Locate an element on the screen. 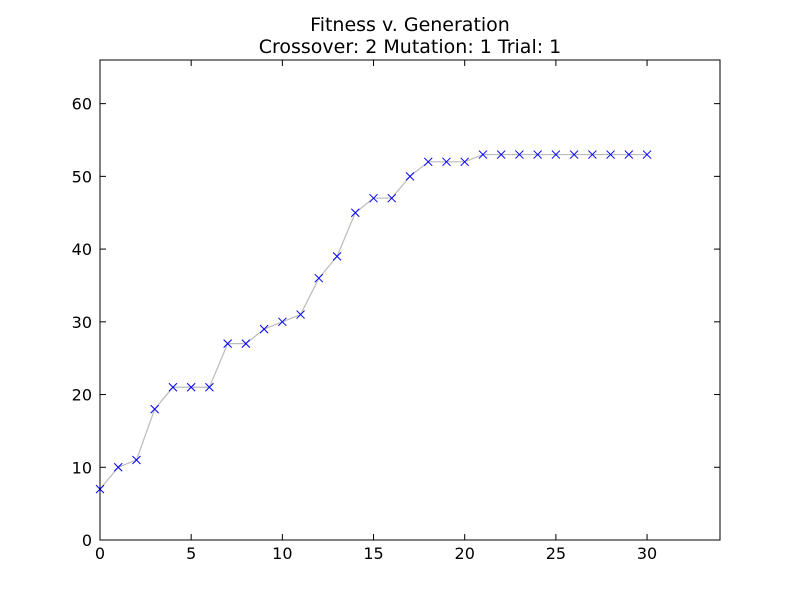 The height and width of the screenshot is (600, 800). x-tick-label: 30 is located at coordinates (647, 553).